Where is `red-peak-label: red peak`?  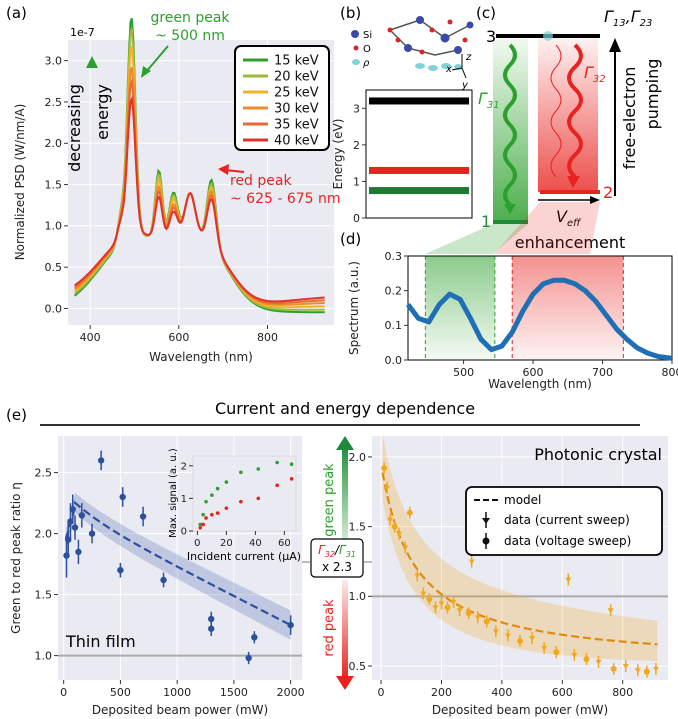
red-peak-label: red peak is located at coordinates (261, 181).